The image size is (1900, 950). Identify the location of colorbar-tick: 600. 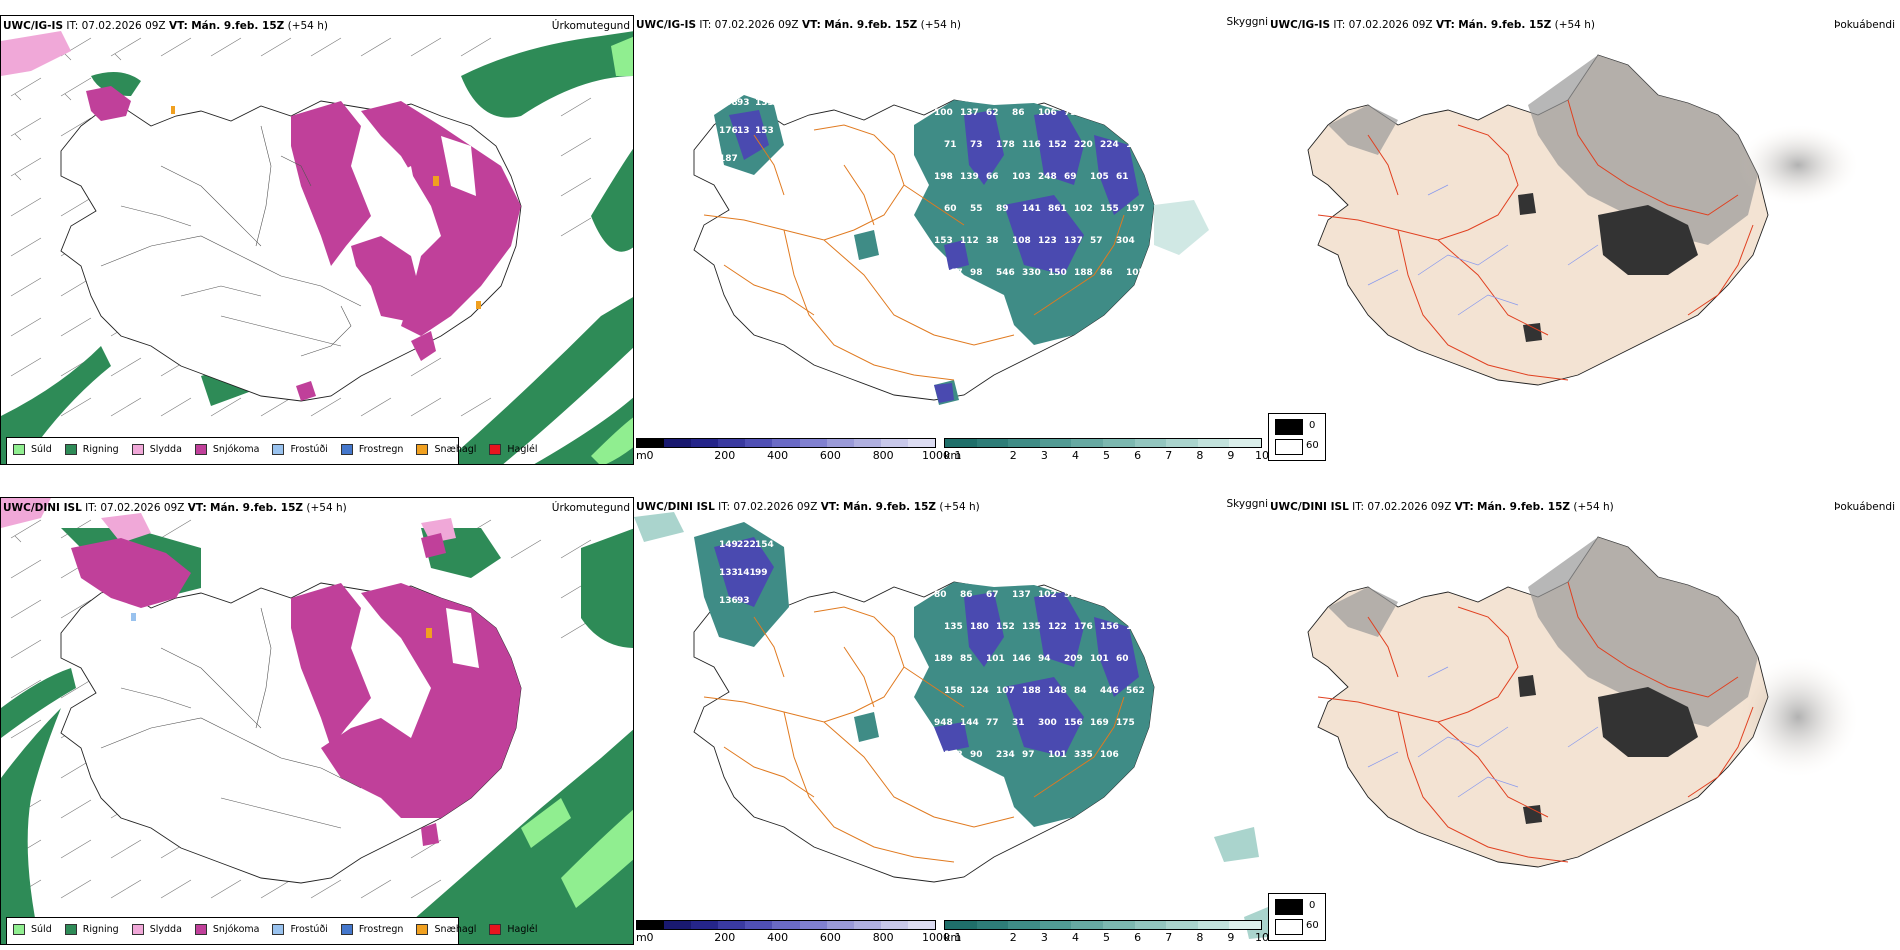
(830, 455).